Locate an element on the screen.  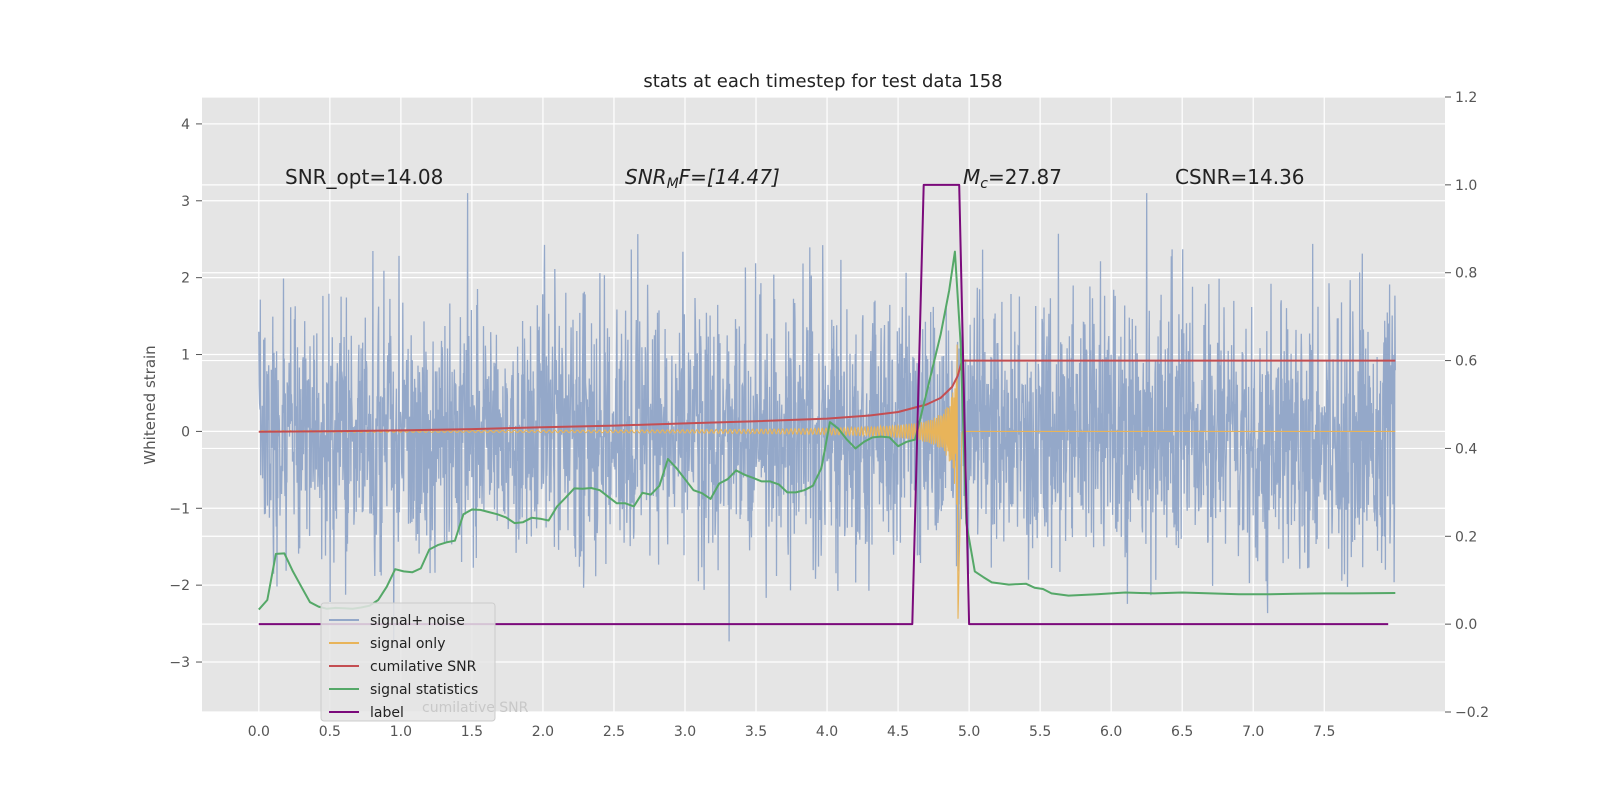
y-axis-right: 1.2 1.0 0.8 0.6 0.4 0.2 0.0 −0.2 is located at coordinates (1467, 405).